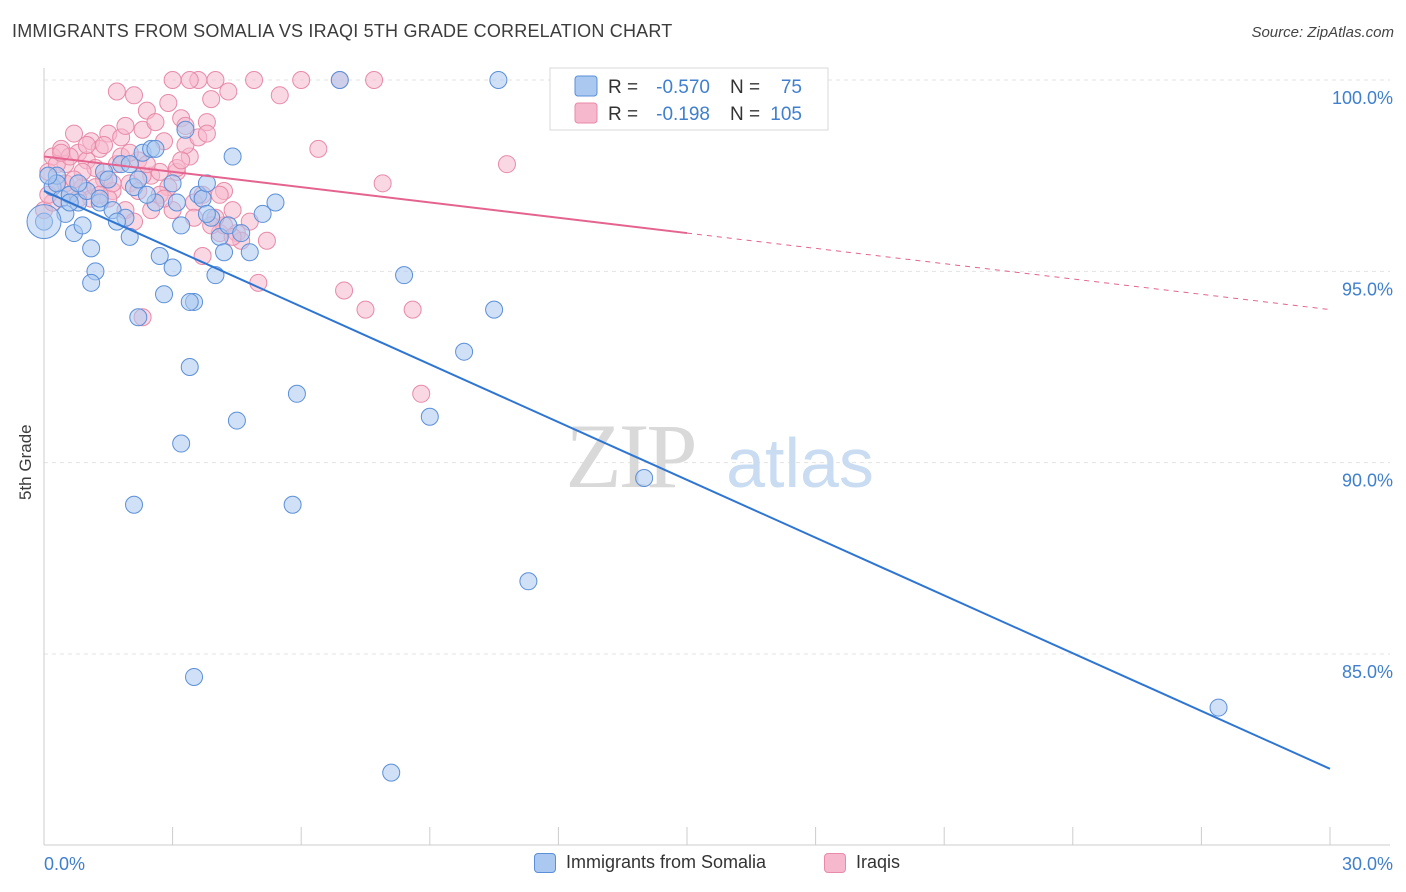  What do you see at coordinates (545, 862) in the screenshot?
I see `legend-swatch-somalia-bottom` at bounding box center [545, 862].